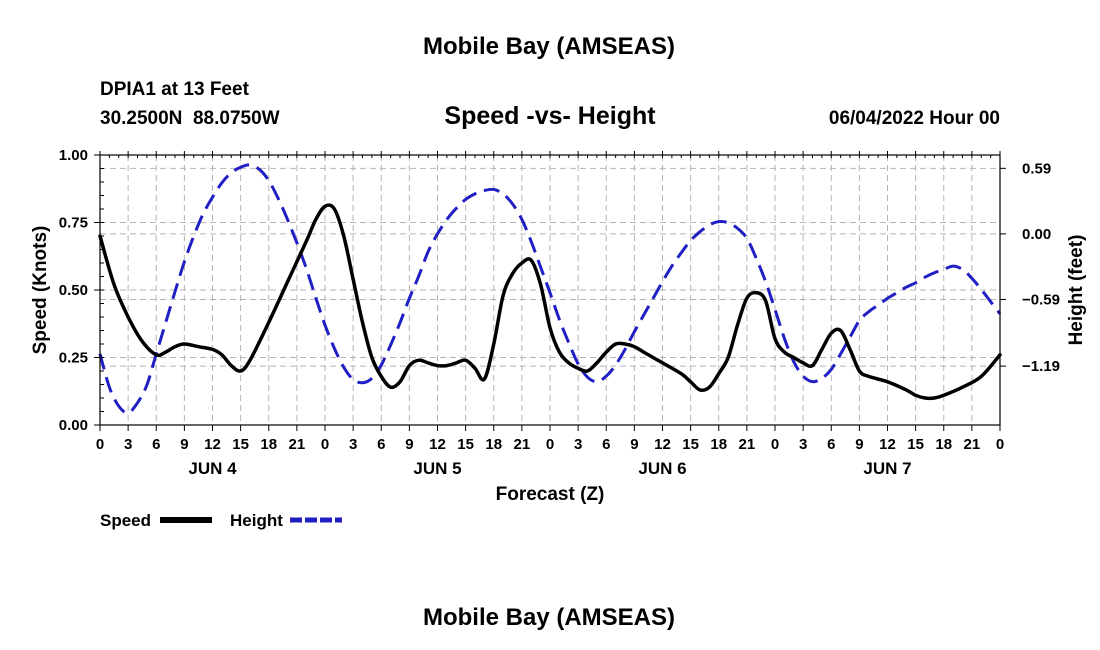  What do you see at coordinates (73, 358) in the screenshot?
I see `y-left-tick-label: 0.25` at bounding box center [73, 358].